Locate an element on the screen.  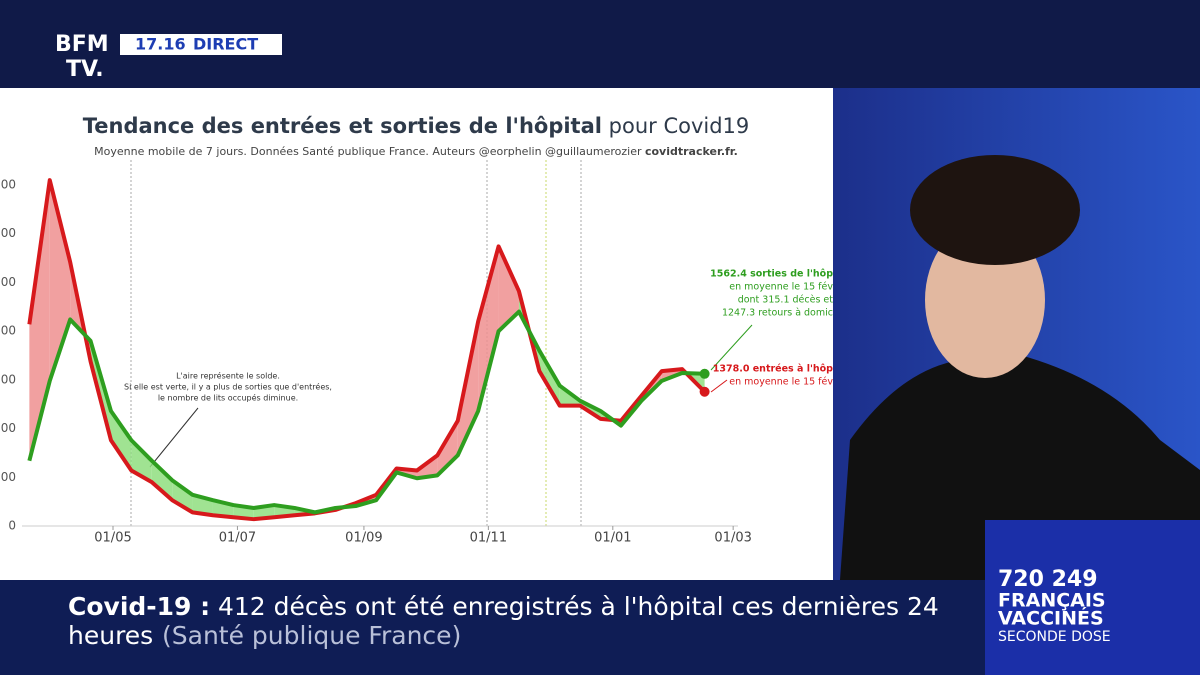
annotation: L'aire représente le solde. is located at coordinates (228, 376).